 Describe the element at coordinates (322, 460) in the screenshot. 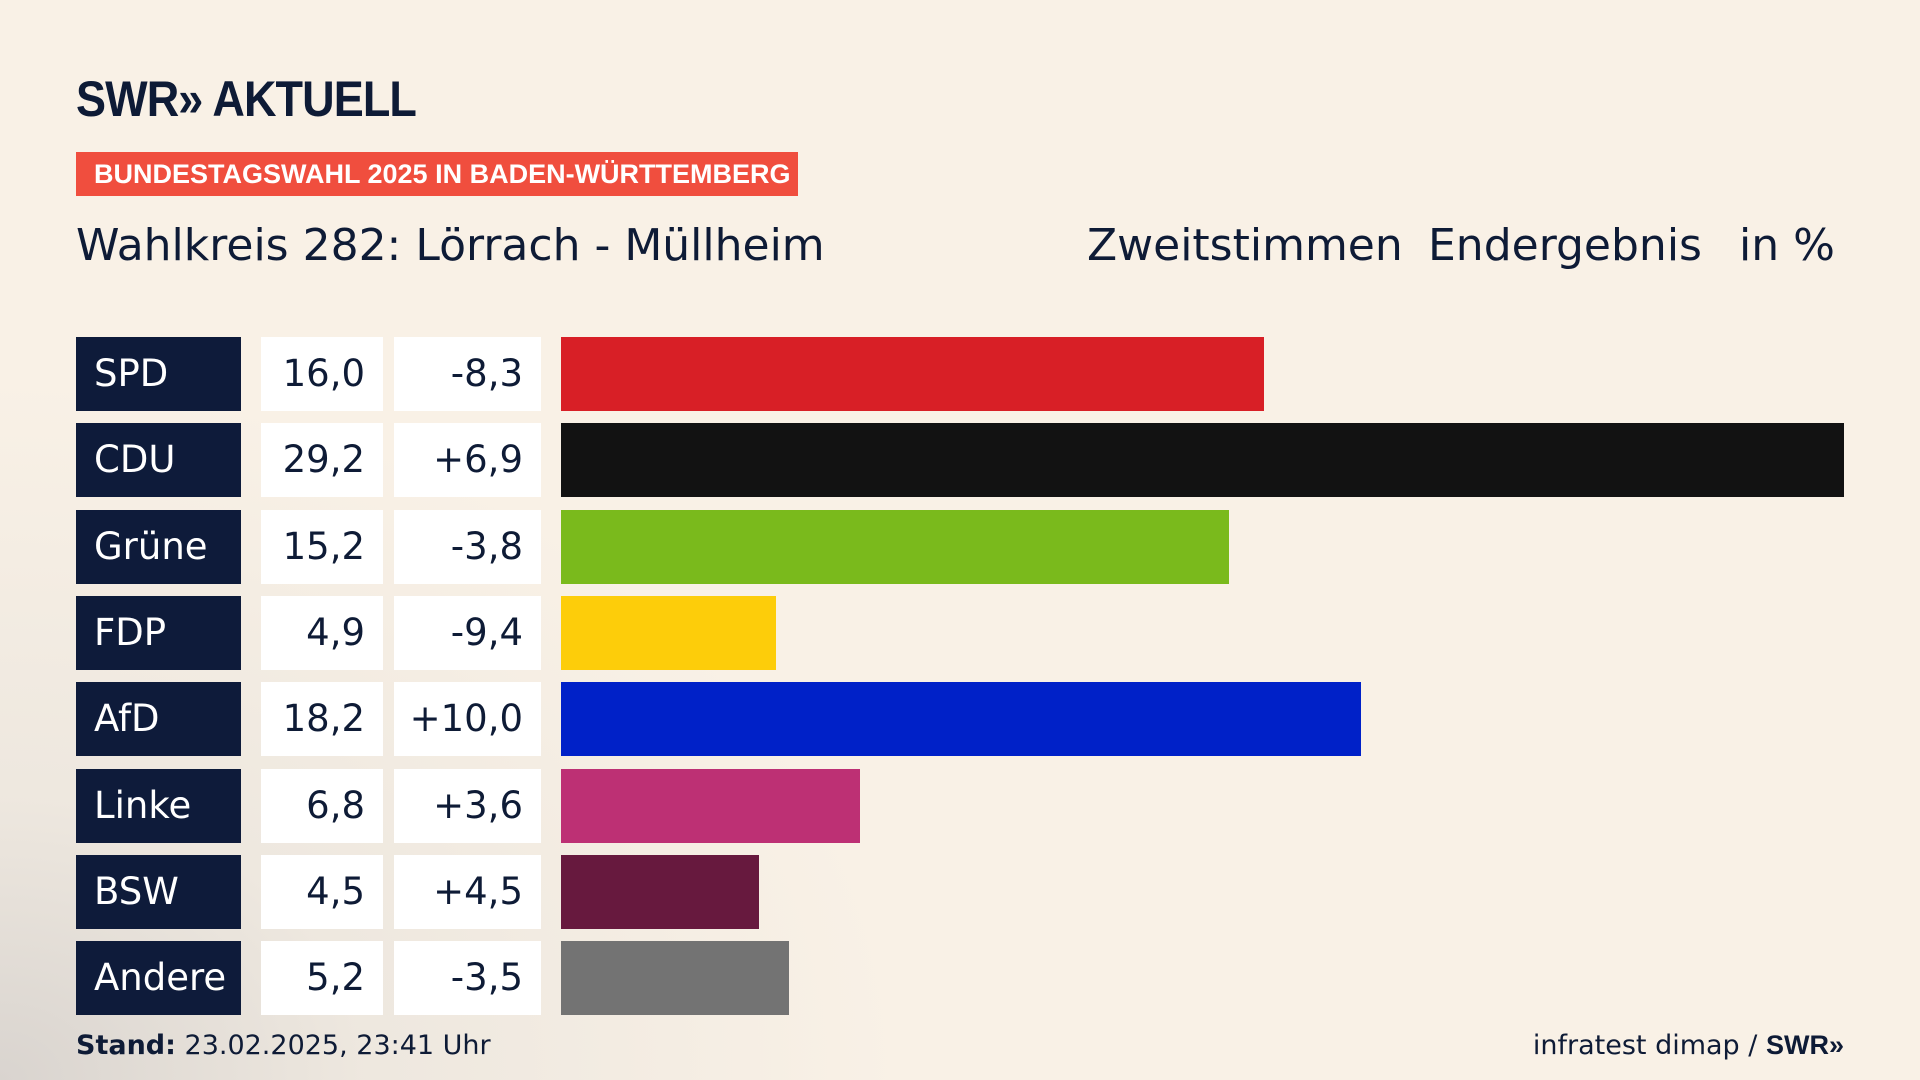

I see `value-label: 29,2` at that location.